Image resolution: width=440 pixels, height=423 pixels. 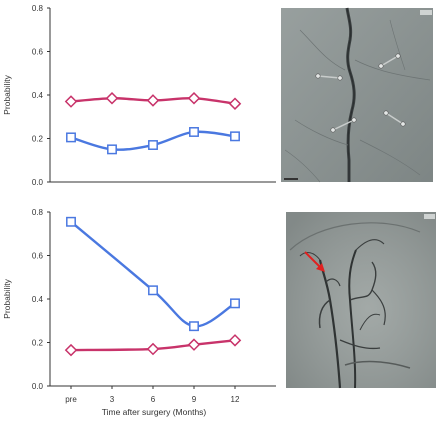 I want to click on top-y-tick-label: 0.8, so click(x=38, y=8).